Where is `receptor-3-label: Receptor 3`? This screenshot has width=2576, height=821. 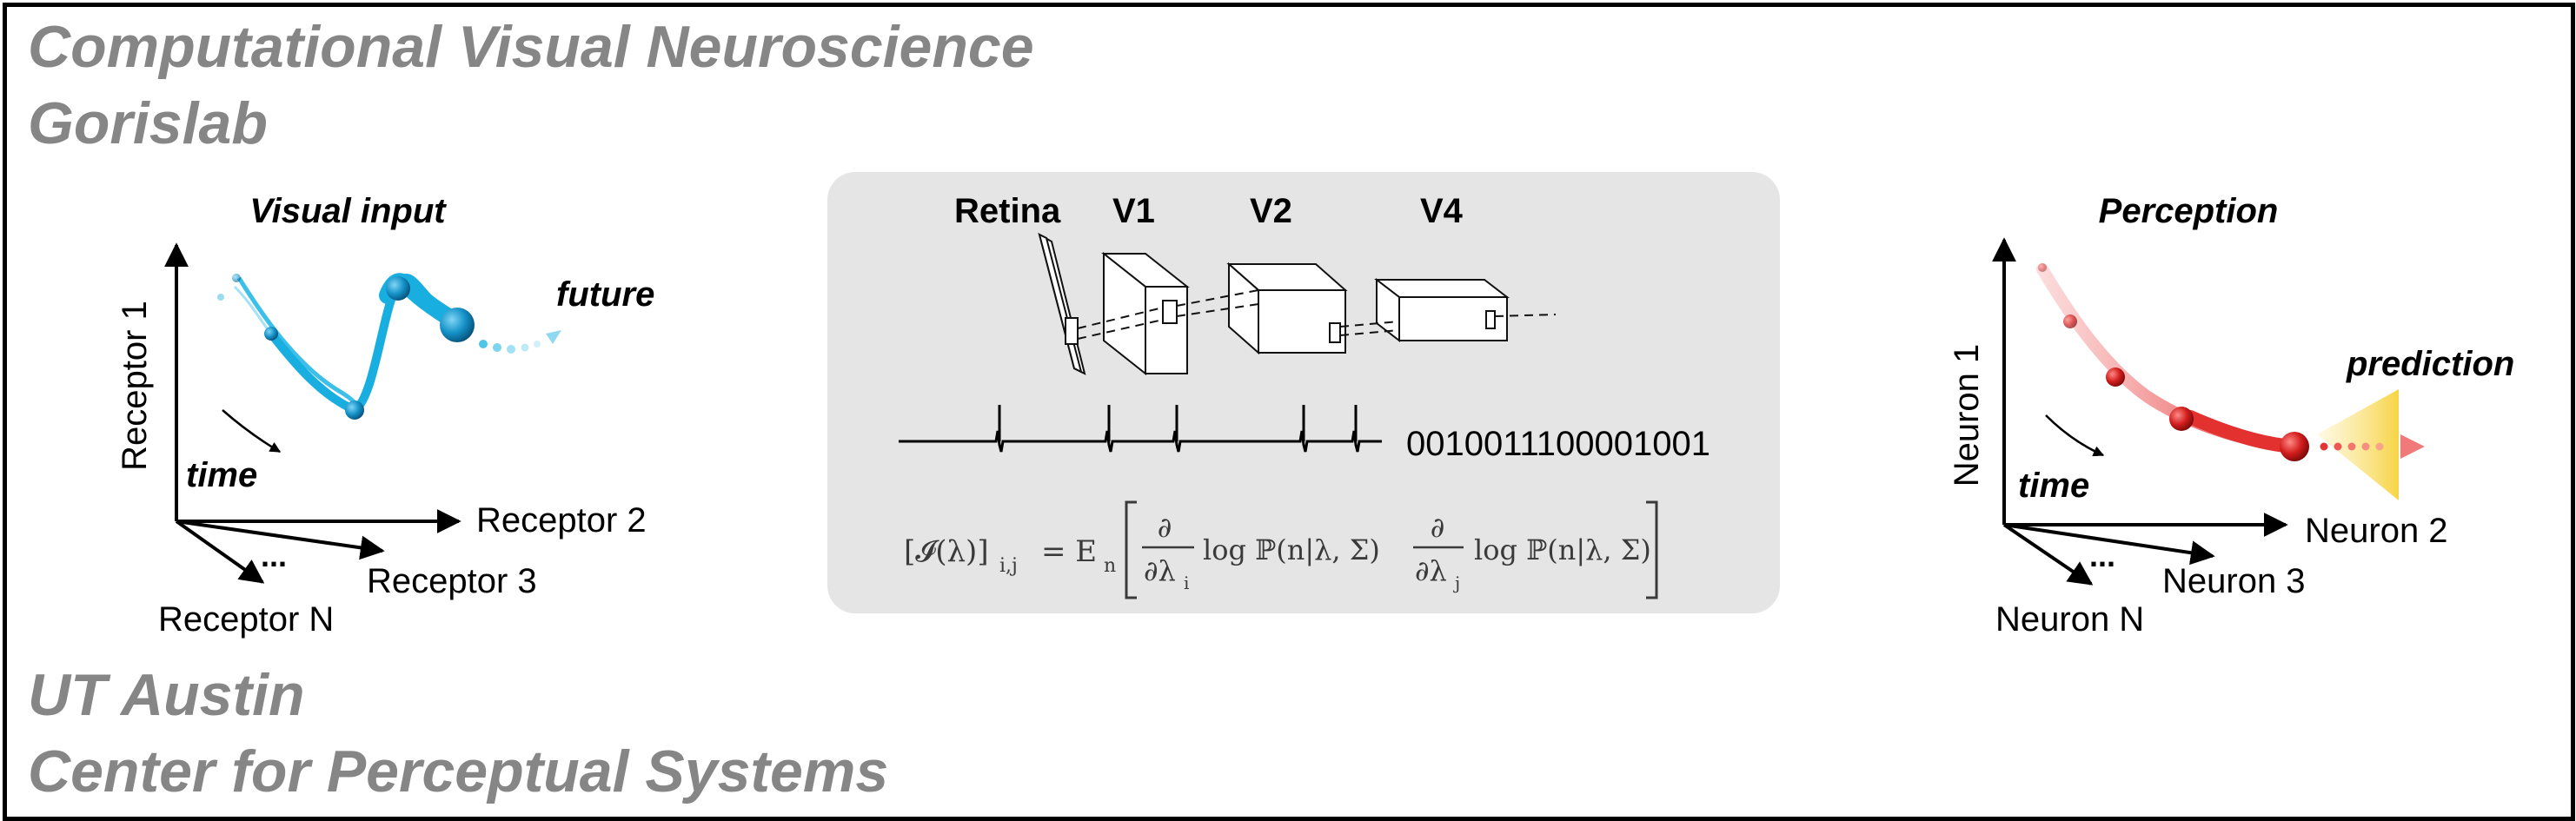 receptor-3-label: Receptor 3 is located at coordinates (452, 581).